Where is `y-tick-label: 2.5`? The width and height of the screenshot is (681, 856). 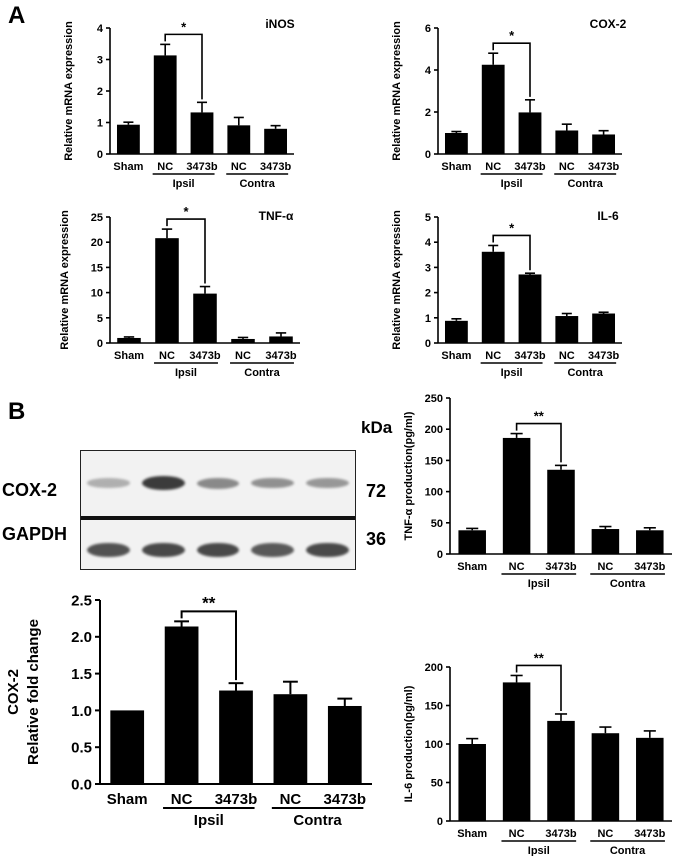 y-tick-label: 2.5 is located at coordinates (81, 600).